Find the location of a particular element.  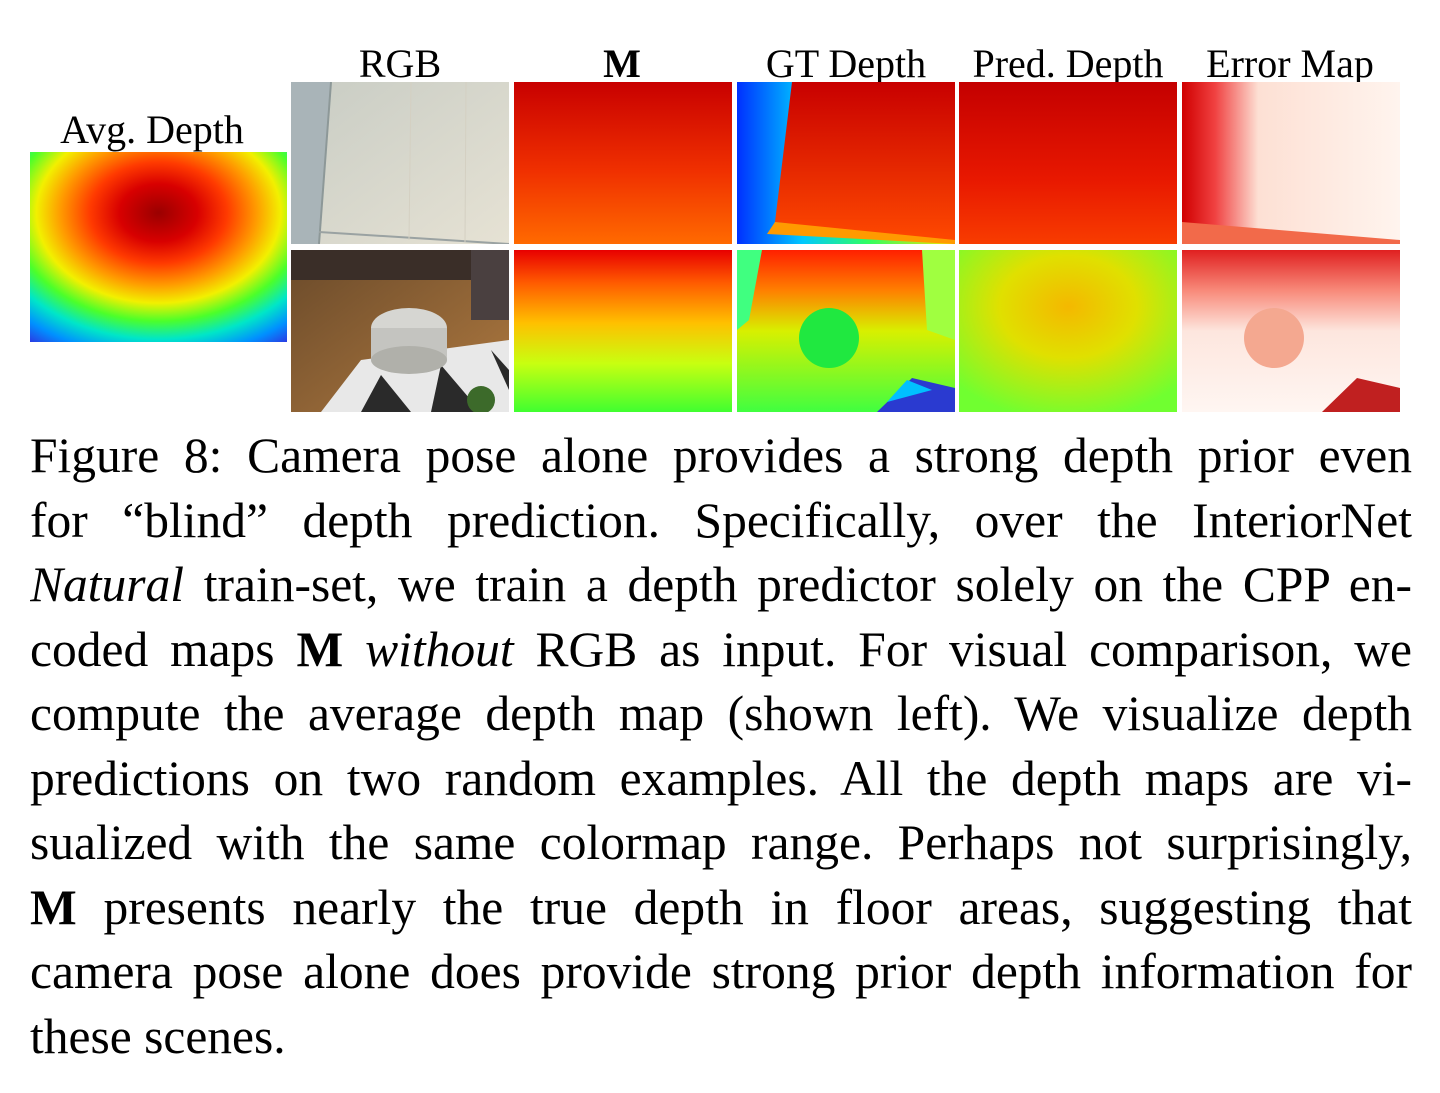

caption-text: these scenes. is located at coordinates (158, 1036).